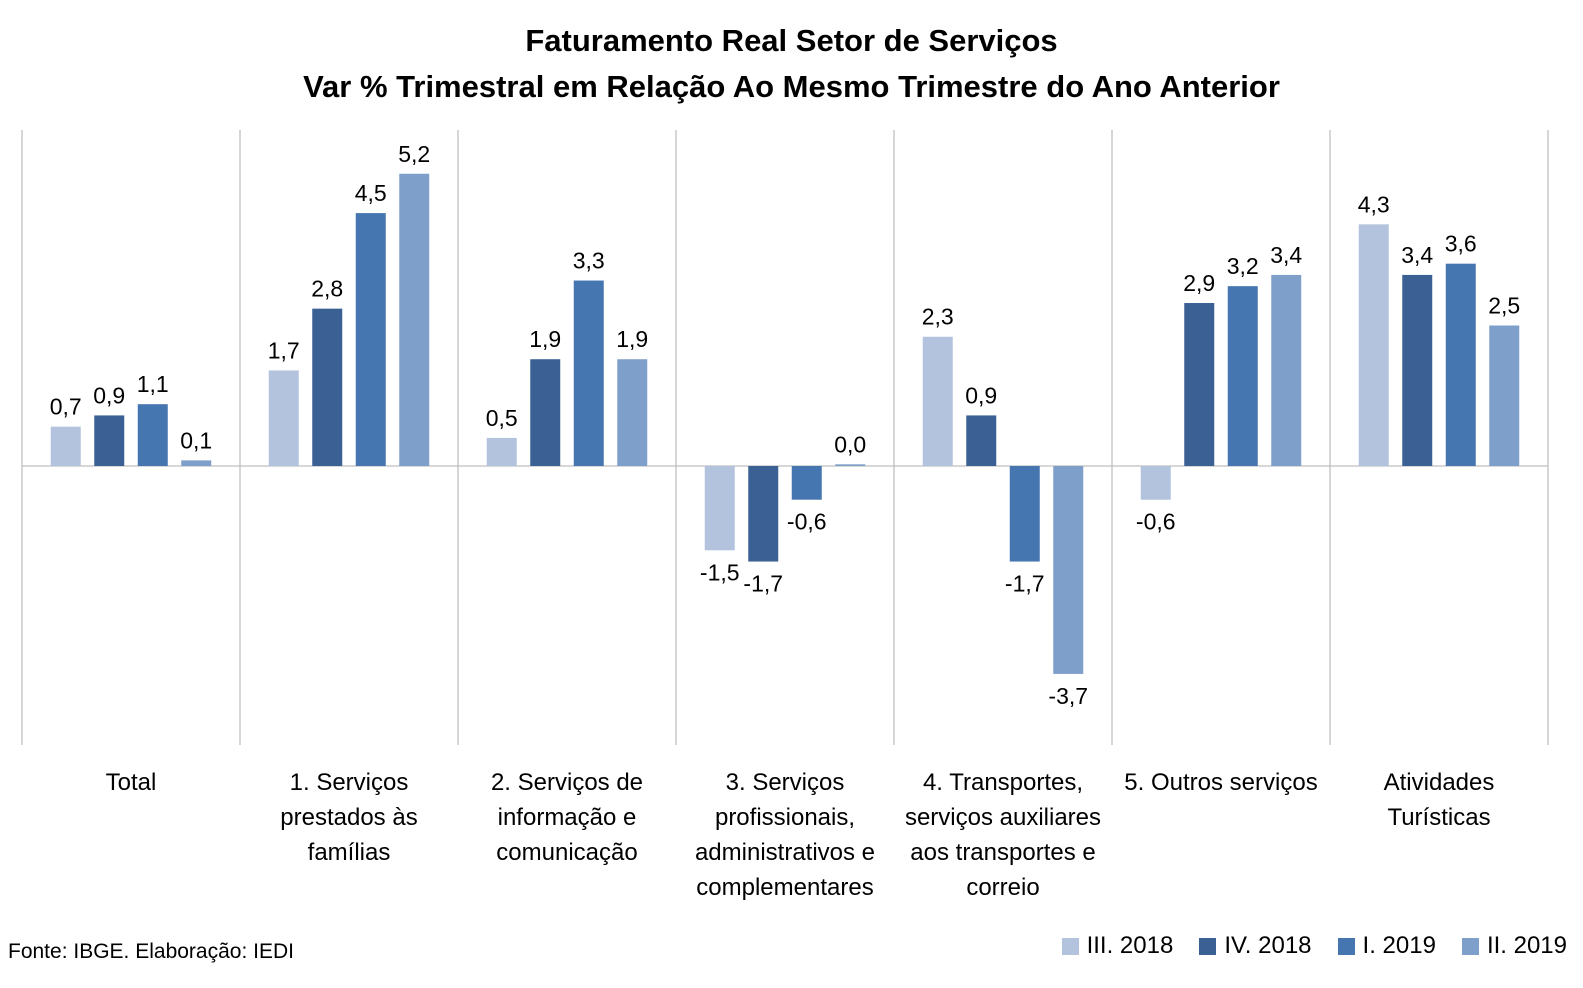 Image resolution: width=1583 pixels, height=988 pixels. I want to click on category-label-line: informação e, so click(567, 817).